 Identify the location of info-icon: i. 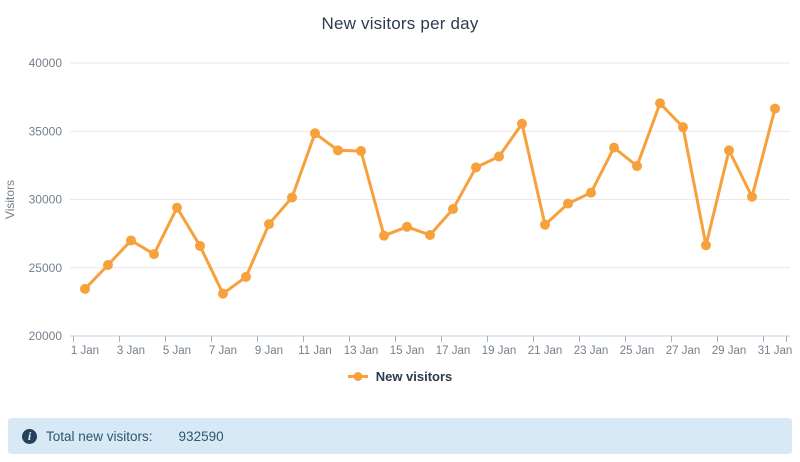
(29, 436).